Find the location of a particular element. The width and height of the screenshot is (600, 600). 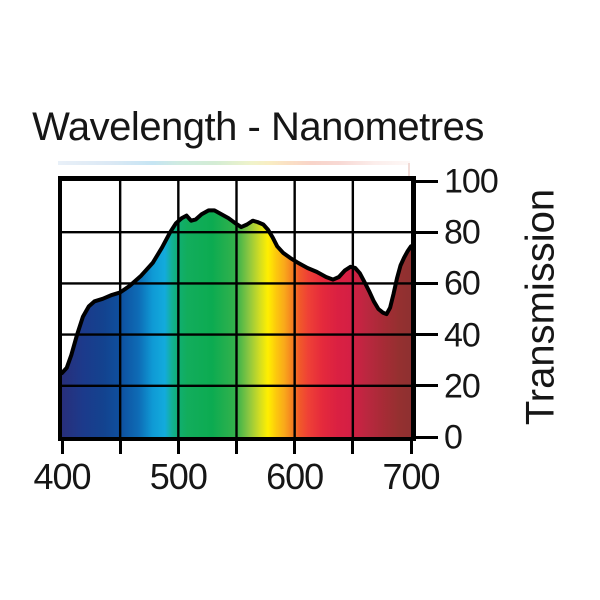

chart-title: Wavelength - Nanometres is located at coordinates (258, 127).